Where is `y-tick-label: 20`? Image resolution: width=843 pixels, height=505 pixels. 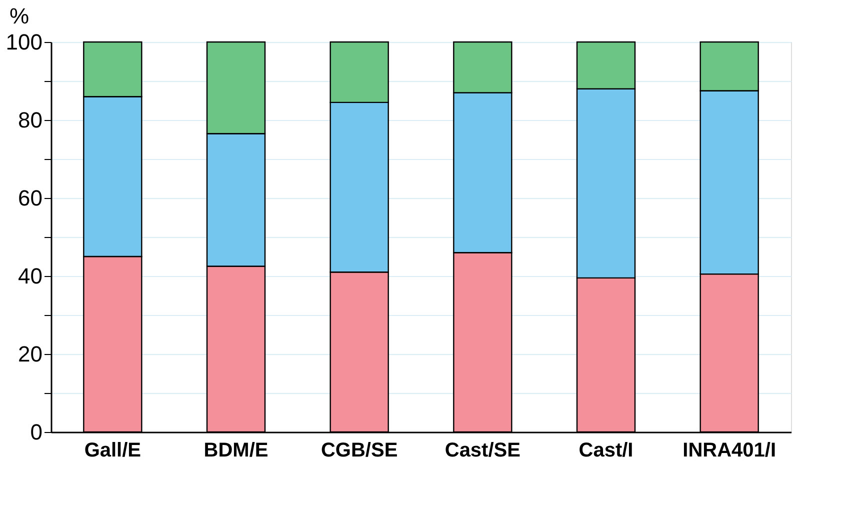 y-tick-label: 20 is located at coordinates (30, 354).